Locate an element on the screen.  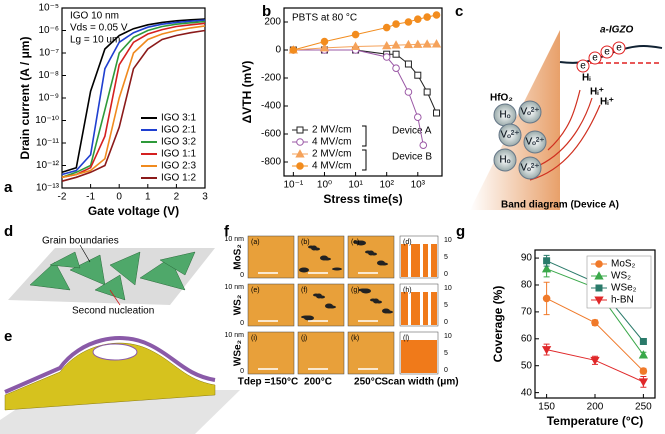
defect-label: Hₒ is located at coordinates (505, 160).